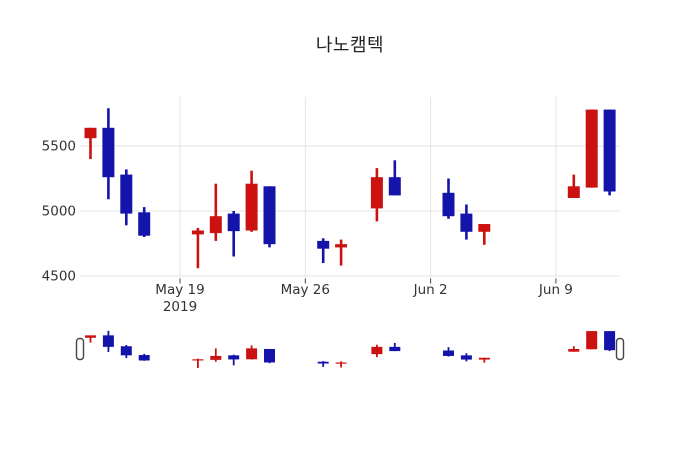 The width and height of the screenshot is (700, 450). What do you see at coordinates (179, 290) in the screenshot?
I see `x-tick-label: May 19` at bounding box center [179, 290].